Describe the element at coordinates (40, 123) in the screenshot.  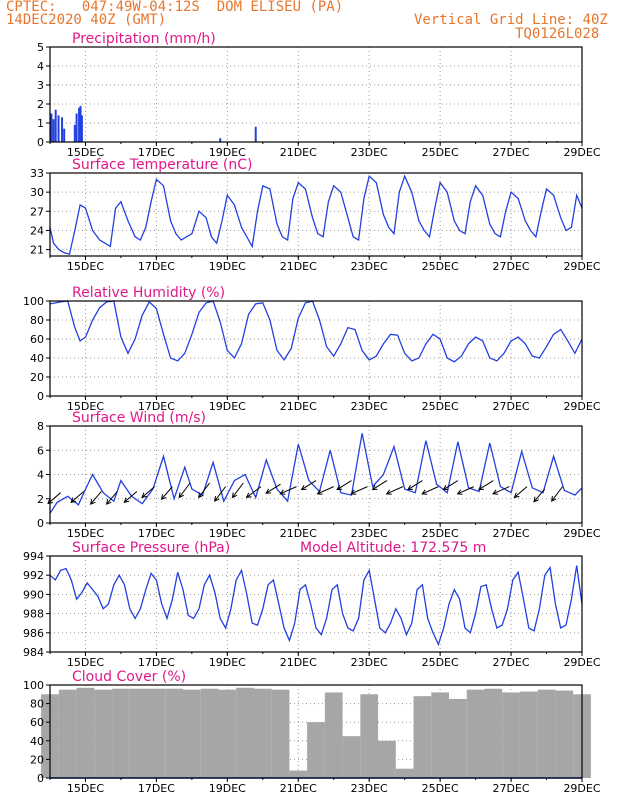
I see `y-tick-label: 1` at that location.